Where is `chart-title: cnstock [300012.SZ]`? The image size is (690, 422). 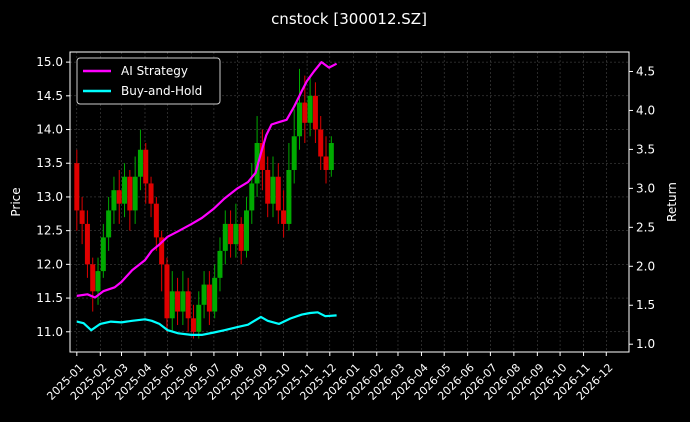
chart-title: cnstock [300012.SZ] is located at coordinates (349, 19).